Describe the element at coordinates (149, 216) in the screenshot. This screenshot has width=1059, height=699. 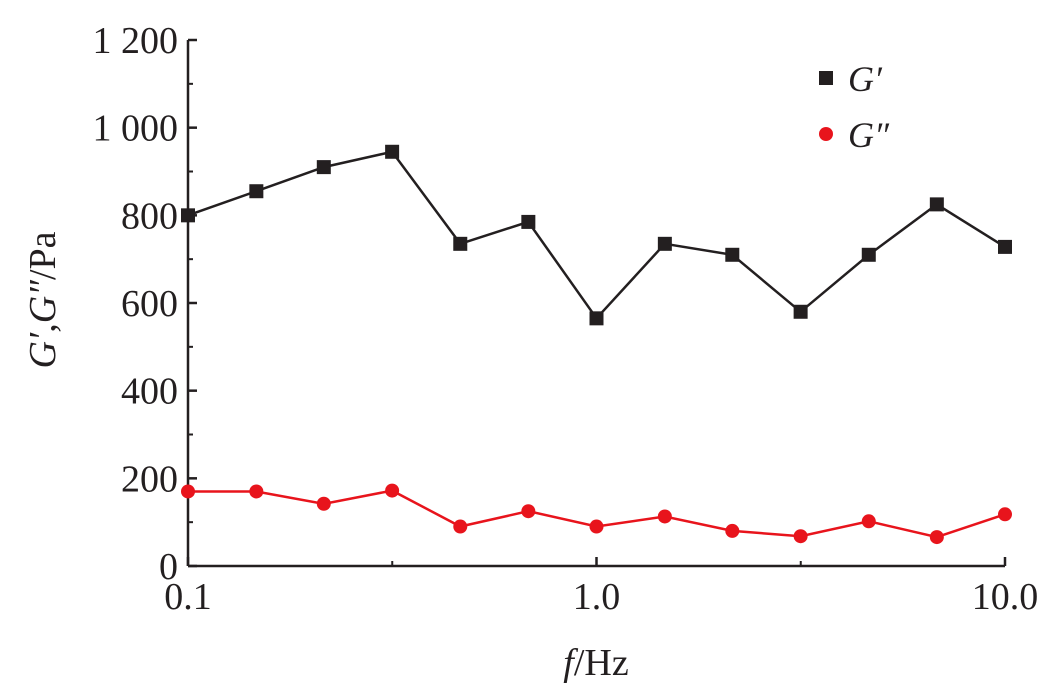
I see `y-tick-label: 800` at that location.